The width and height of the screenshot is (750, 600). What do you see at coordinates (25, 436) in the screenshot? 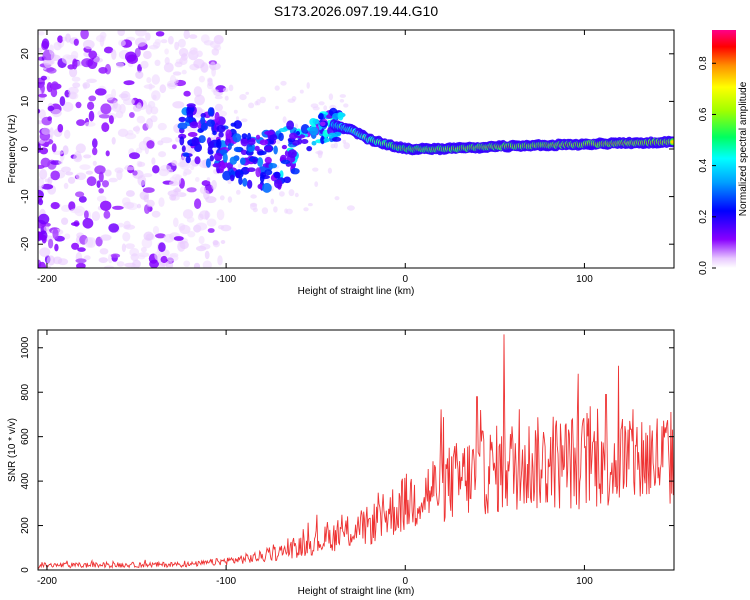
I see `y-tick-label: 600` at bounding box center [25, 436].